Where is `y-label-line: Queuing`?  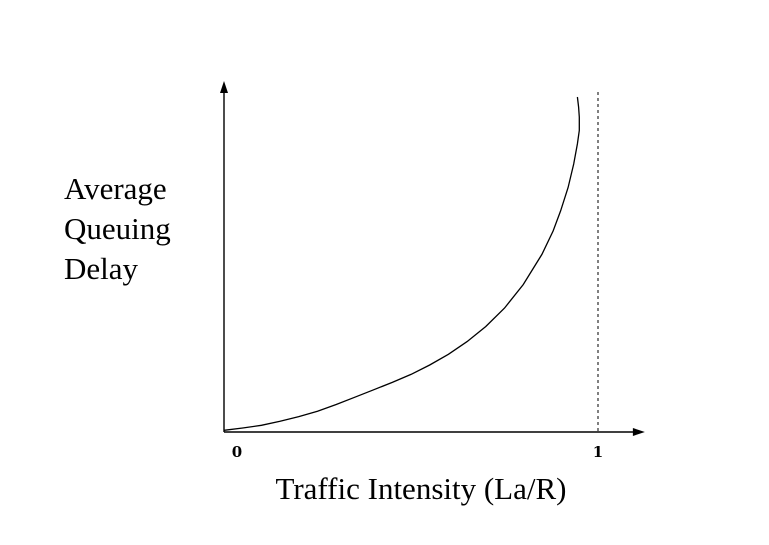
y-label-line: Queuing is located at coordinates (117, 228).